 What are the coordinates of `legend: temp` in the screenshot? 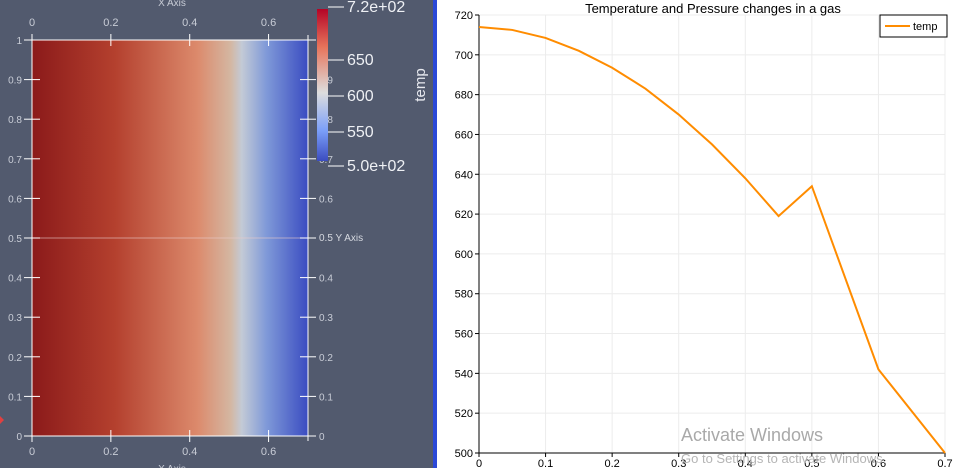 It's located at (913, 26).